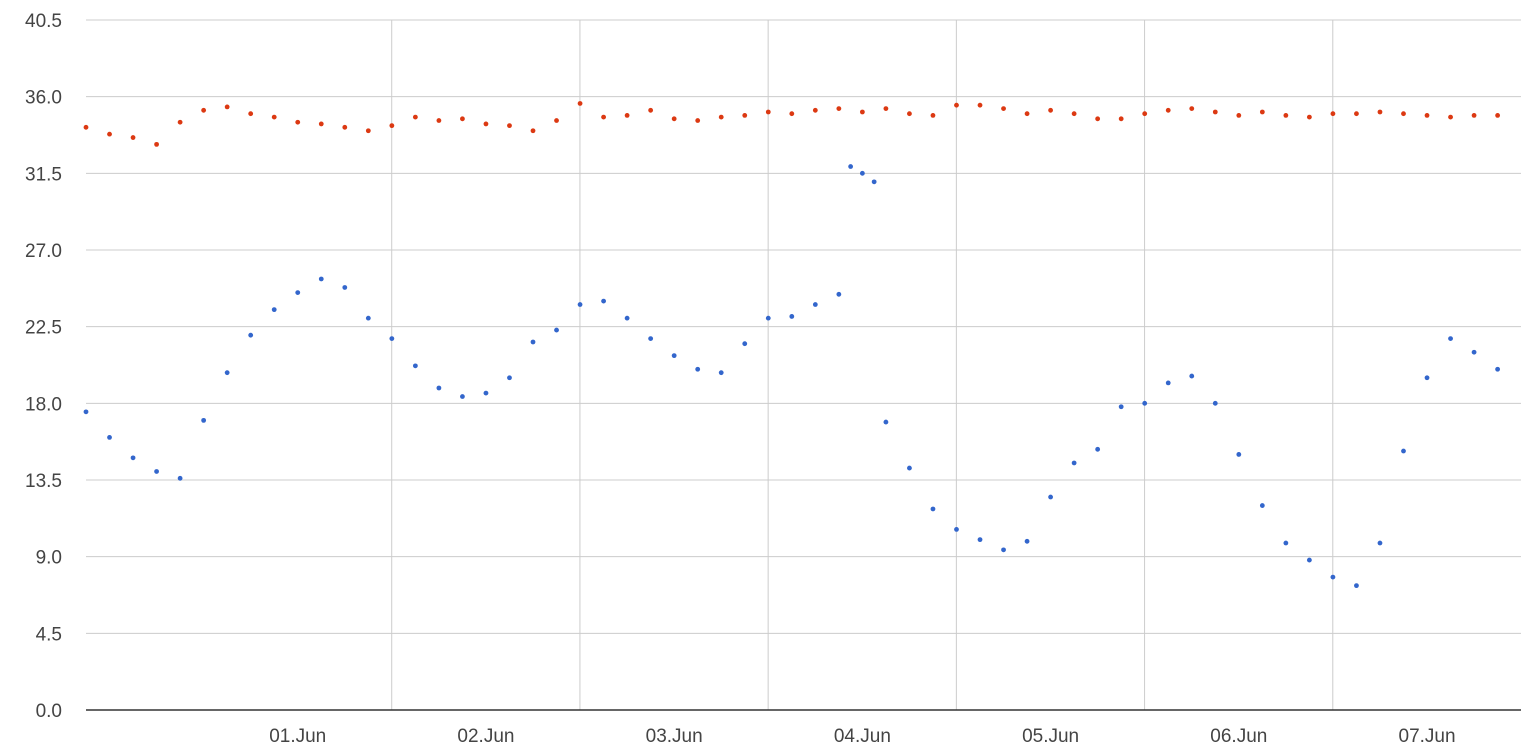 This screenshot has width=1521, height=748. What do you see at coordinates (297, 736) in the screenshot?
I see `x-tick-label: 01.Jun` at bounding box center [297, 736].